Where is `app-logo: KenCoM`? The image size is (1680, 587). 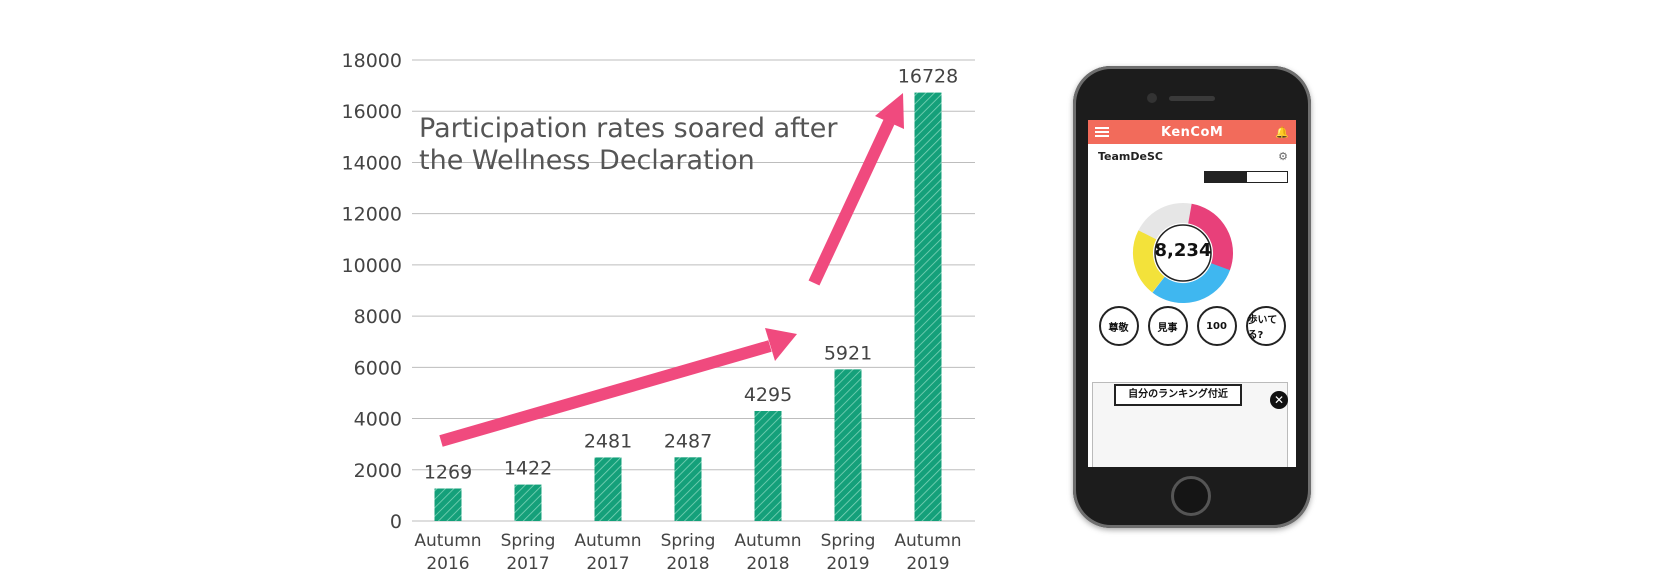 app-logo: KenCoM is located at coordinates (1192, 132).